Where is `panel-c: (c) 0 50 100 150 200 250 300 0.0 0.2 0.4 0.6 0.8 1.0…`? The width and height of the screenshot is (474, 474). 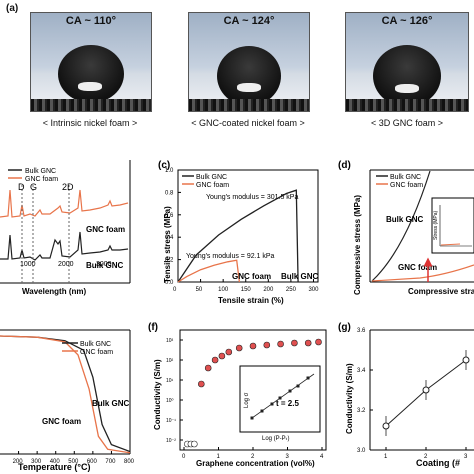 panel-c: (c) 0 50 100 150 200 250 300 0.0 0.2 0.4 0.6 0.8 1.0… is located at coordinates (238, 232).